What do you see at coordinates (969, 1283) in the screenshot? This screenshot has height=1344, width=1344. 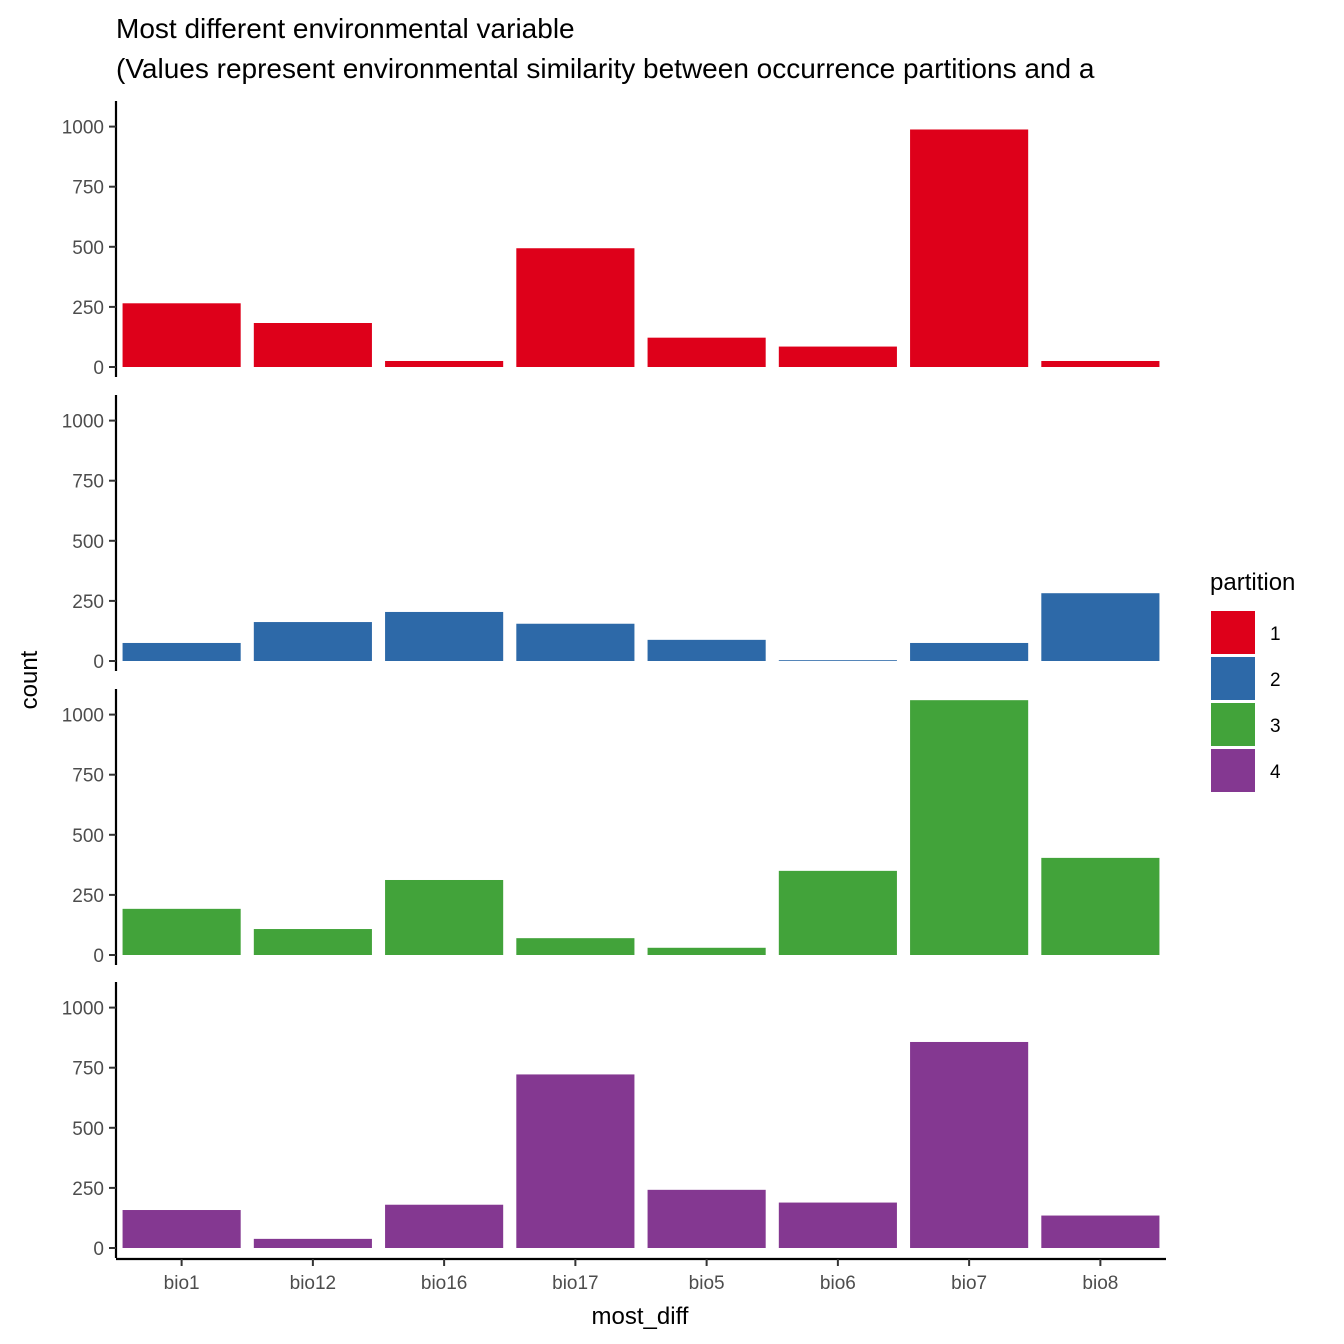 I see `x-tick-label: bio7` at bounding box center [969, 1283].